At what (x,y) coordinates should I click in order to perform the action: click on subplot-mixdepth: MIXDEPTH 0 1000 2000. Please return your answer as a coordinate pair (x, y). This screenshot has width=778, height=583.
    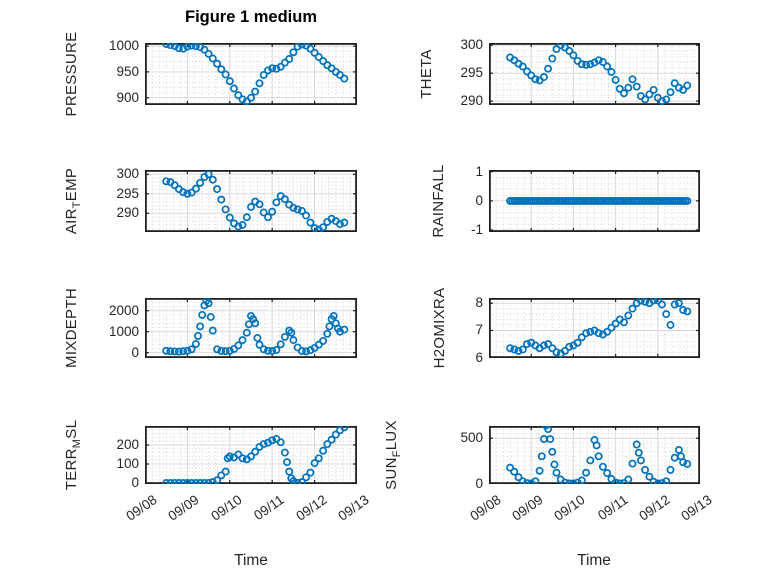
    Looking at the image, I should click on (210, 328).